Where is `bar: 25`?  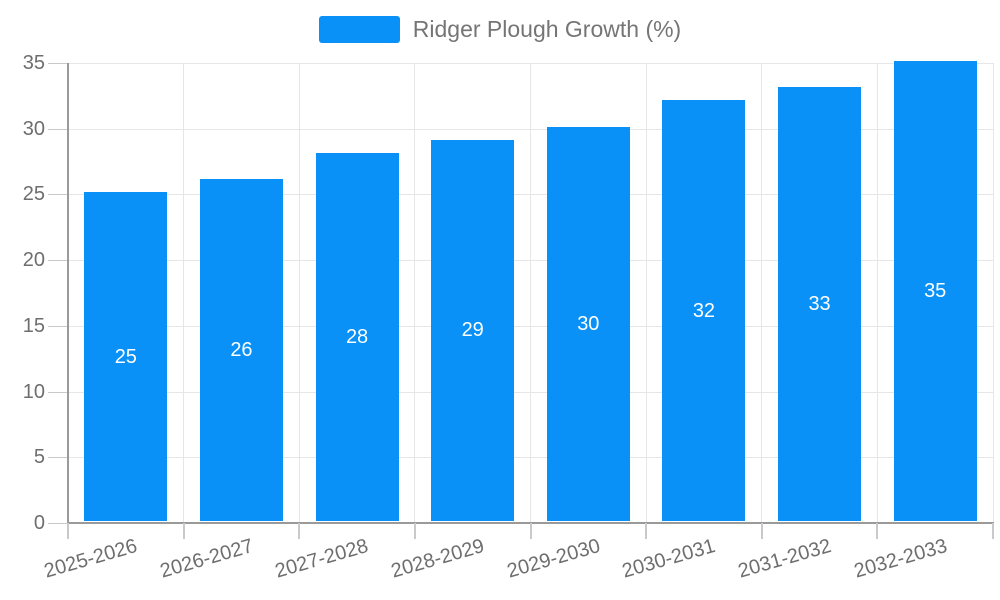
bar: 25 is located at coordinates (126, 356).